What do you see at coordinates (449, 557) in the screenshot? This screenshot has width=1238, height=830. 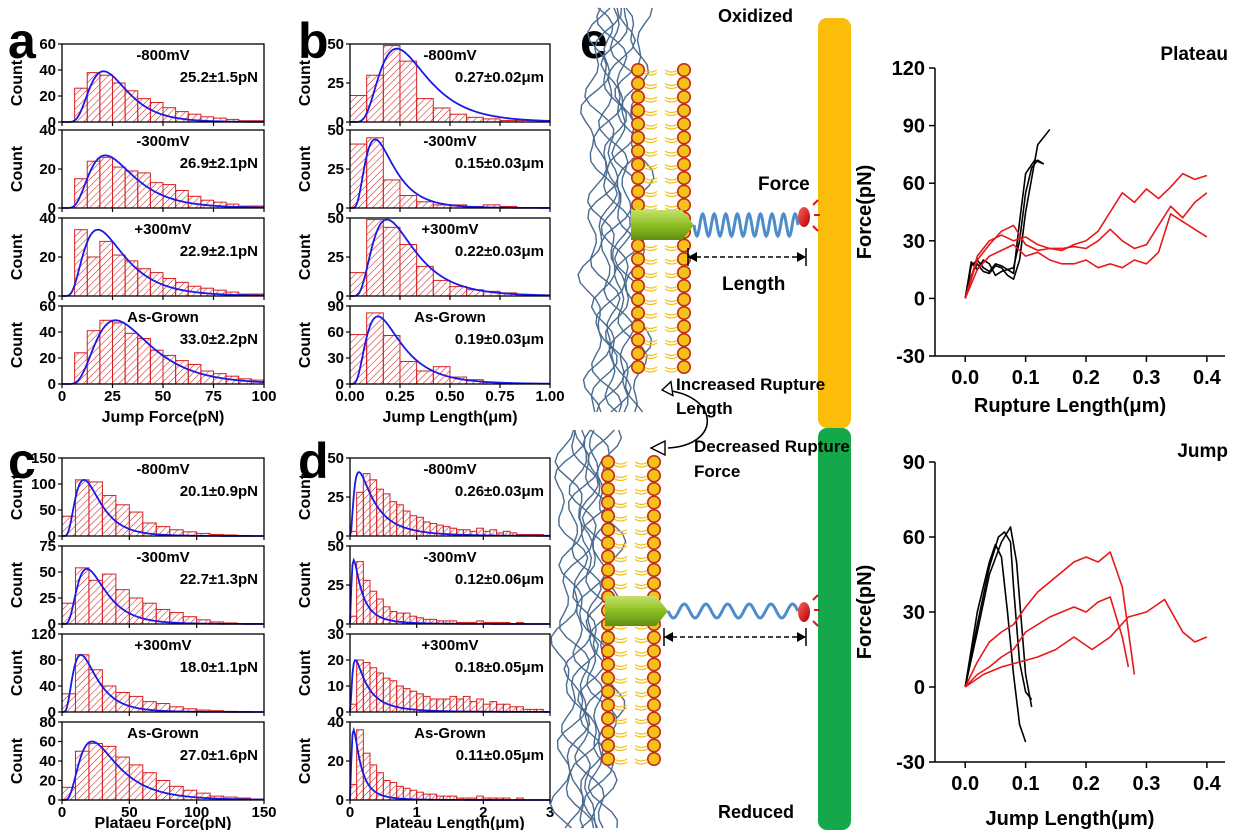 I see `condition-label: -300mV` at bounding box center [449, 557].